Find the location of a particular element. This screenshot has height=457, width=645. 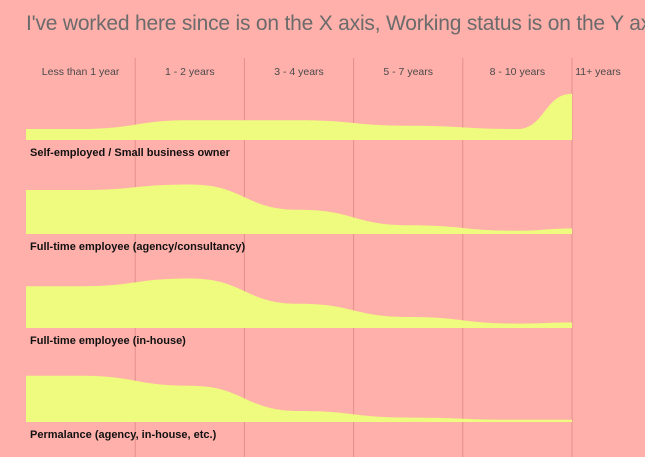

x-tick-label: 3 - 4 years is located at coordinates (299, 72).